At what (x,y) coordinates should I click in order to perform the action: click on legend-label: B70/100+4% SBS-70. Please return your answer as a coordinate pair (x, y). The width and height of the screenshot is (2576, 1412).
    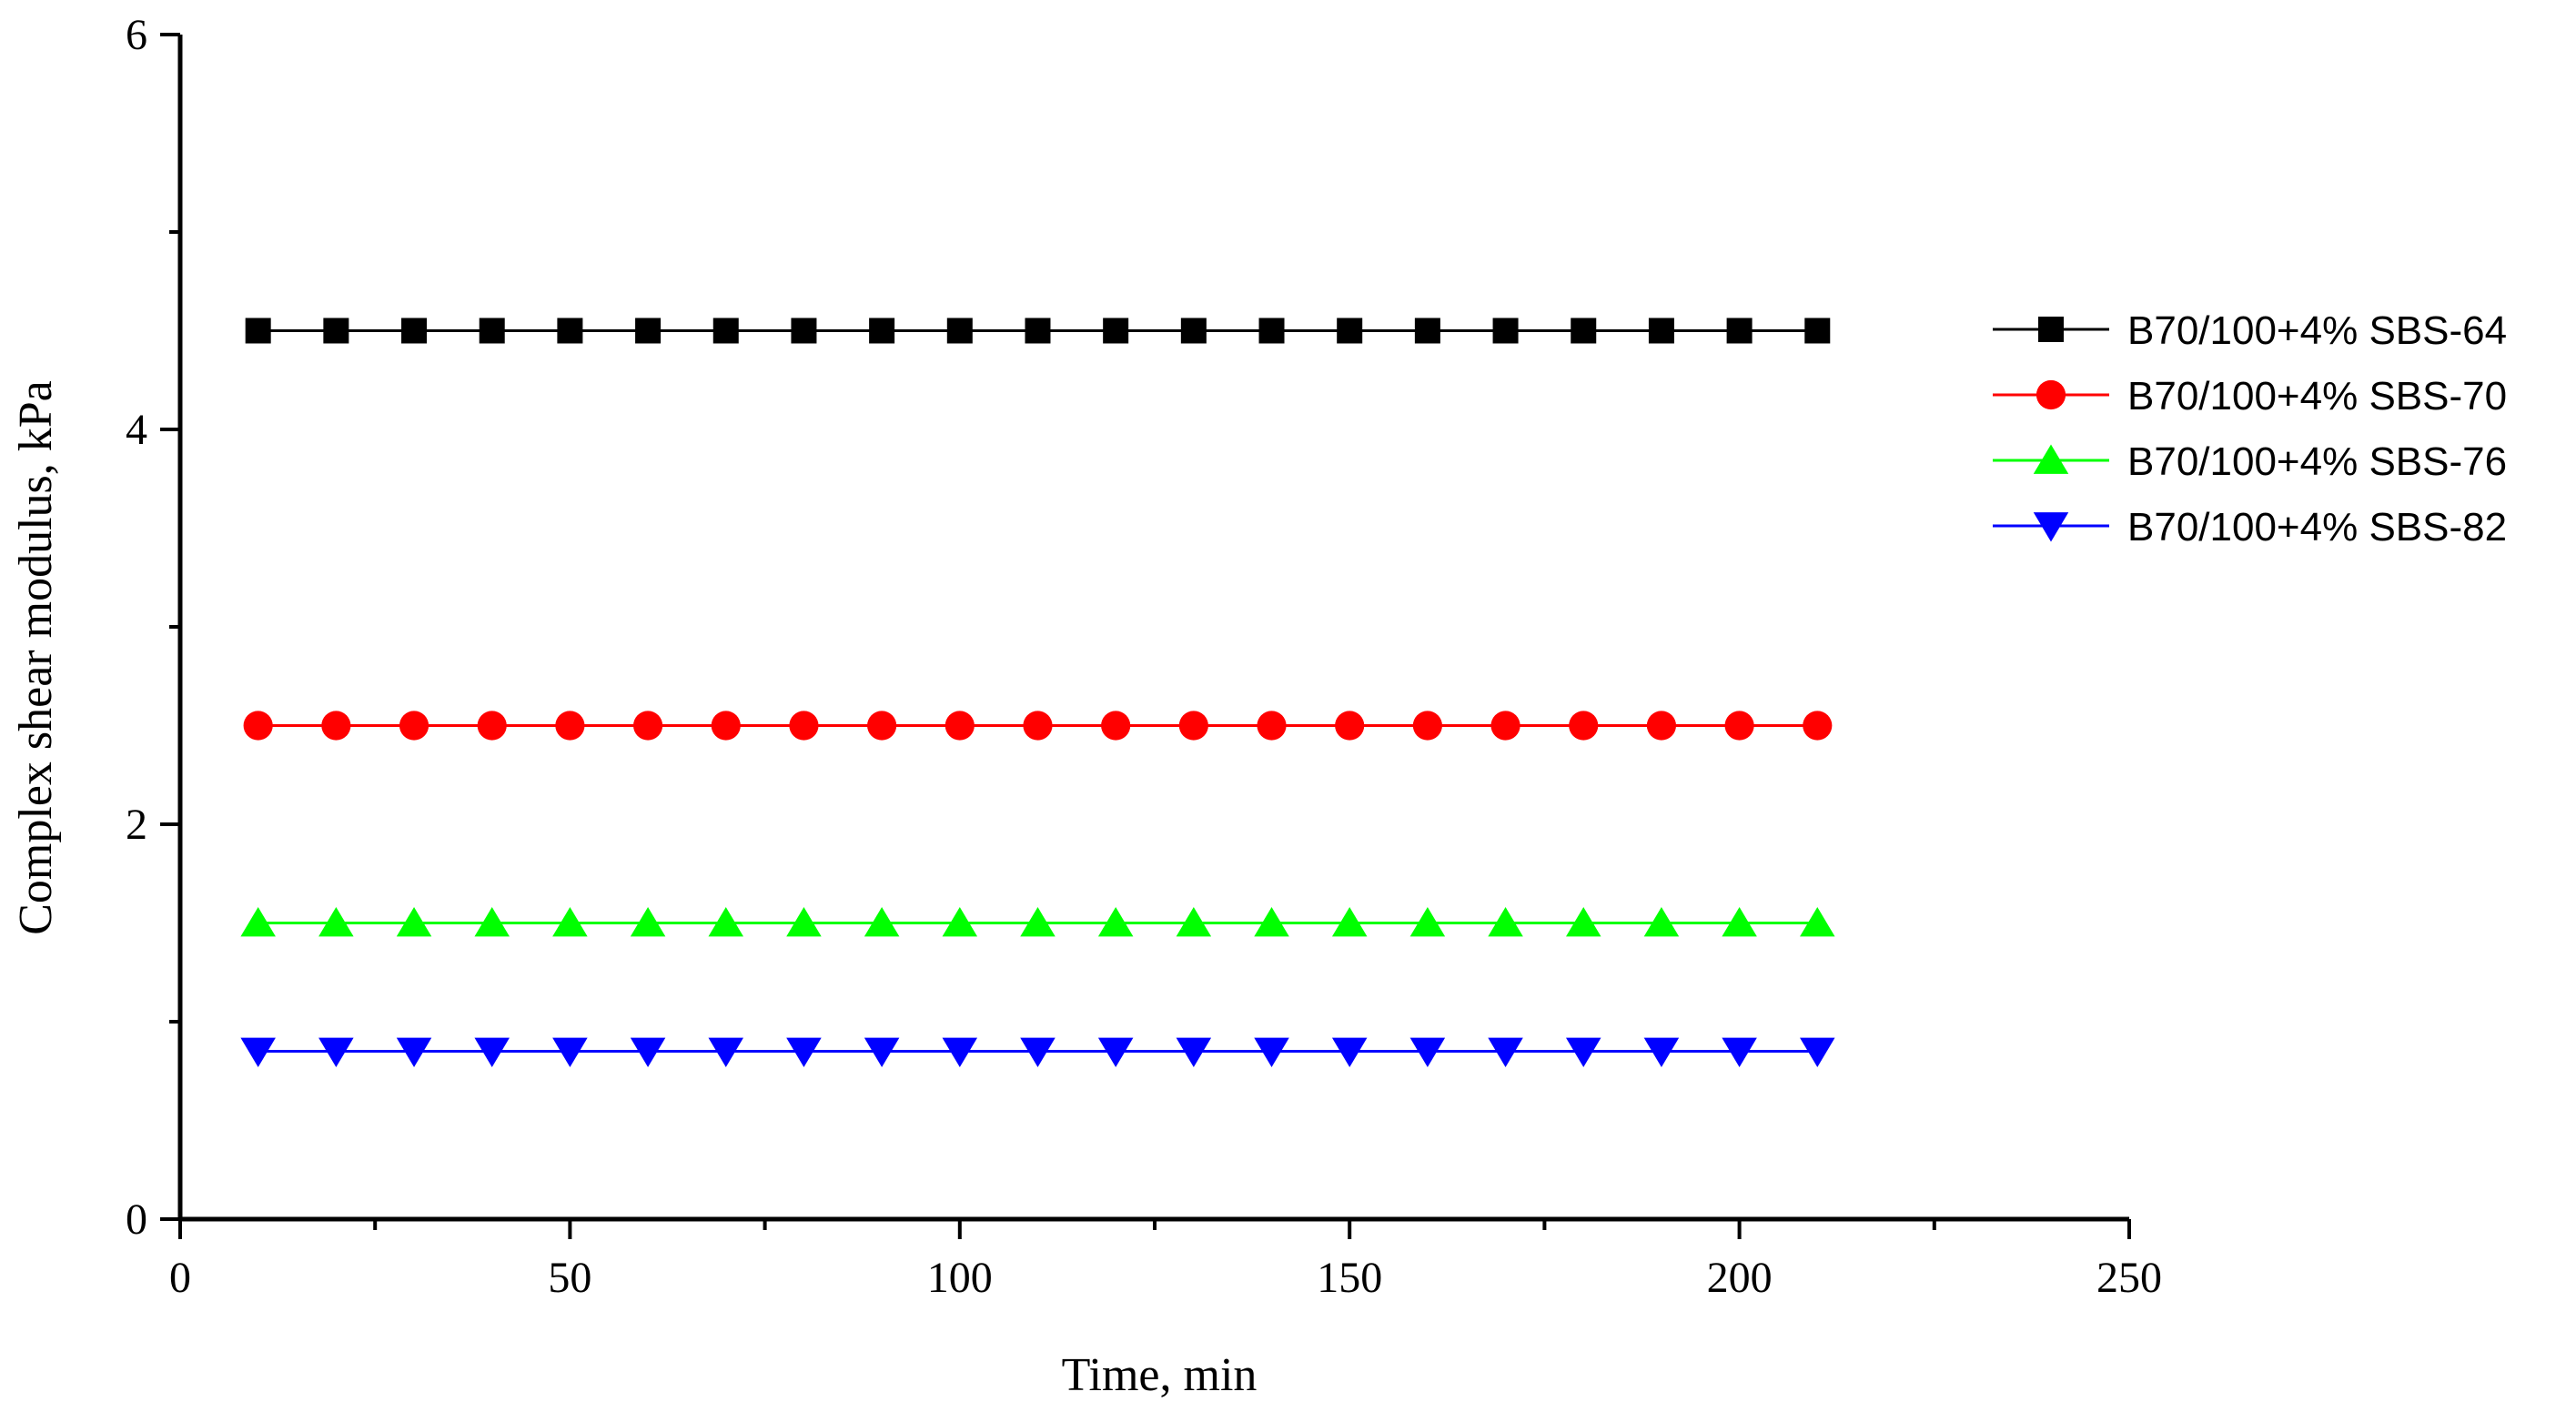
    Looking at the image, I should click on (2317, 397).